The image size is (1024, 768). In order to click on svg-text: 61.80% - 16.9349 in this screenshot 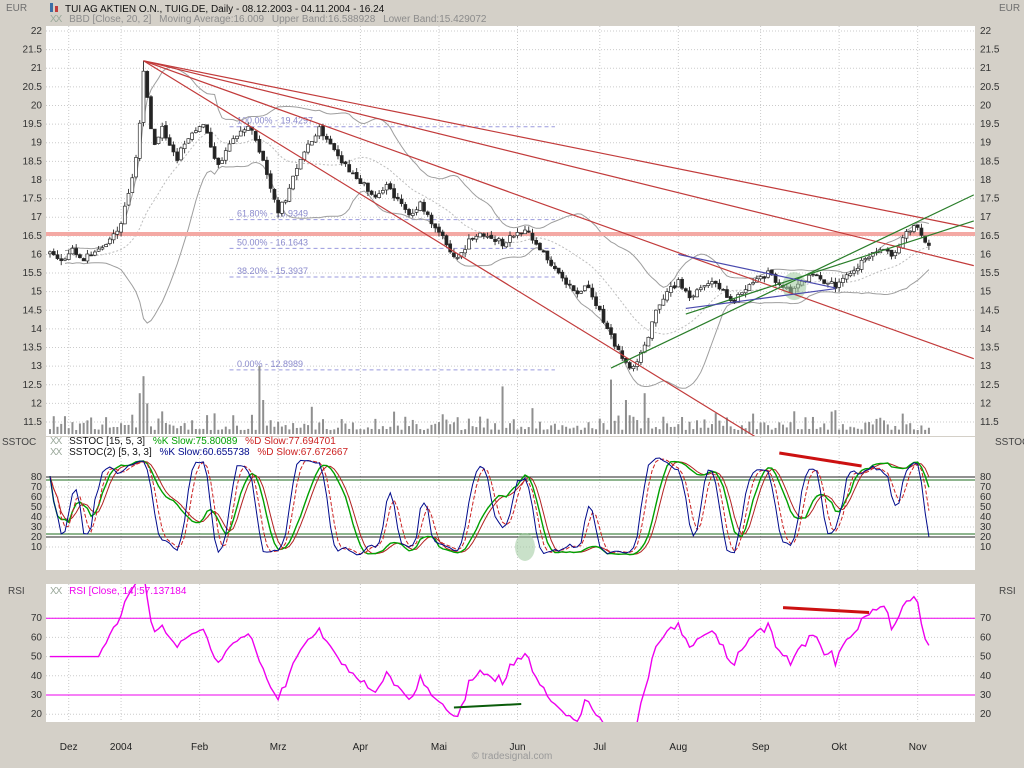, I will do `click(272, 214)`.